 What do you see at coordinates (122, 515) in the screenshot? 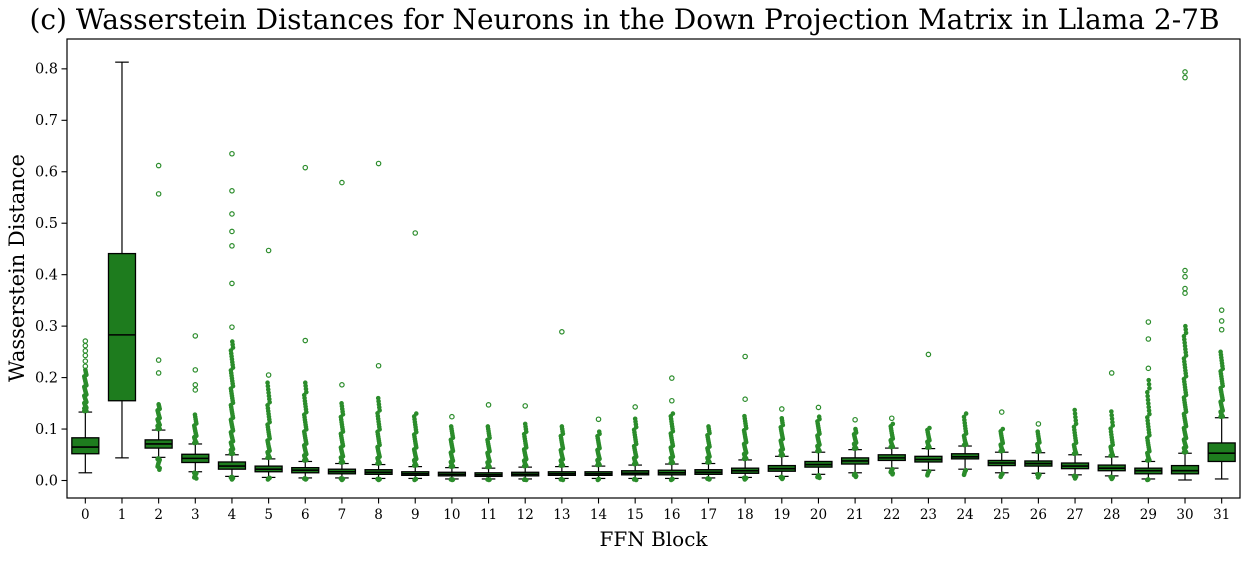
I see `x-tick-label: 1` at bounding box center [122, 515].